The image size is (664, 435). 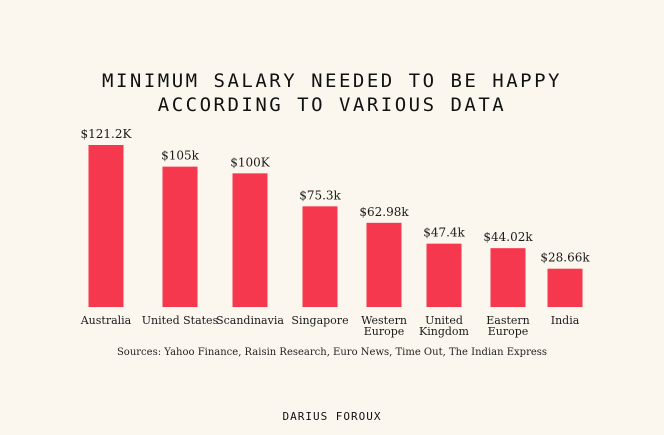 What do you see at coordinates (106, 320) in the screenshot?
I see `category-label-0-0: Australia` at bounding box center [106, 320].